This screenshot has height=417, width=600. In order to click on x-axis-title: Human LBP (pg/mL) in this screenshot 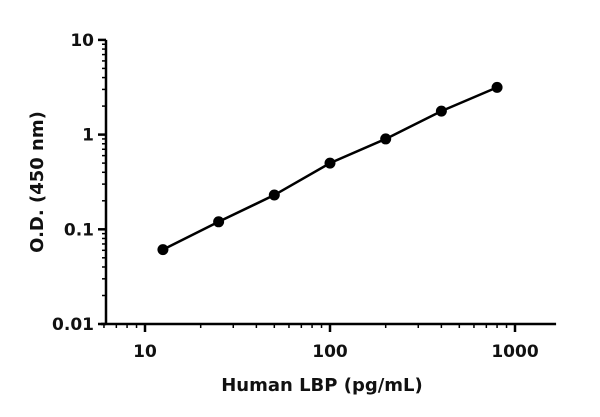, I will do `click(322, 385)`.